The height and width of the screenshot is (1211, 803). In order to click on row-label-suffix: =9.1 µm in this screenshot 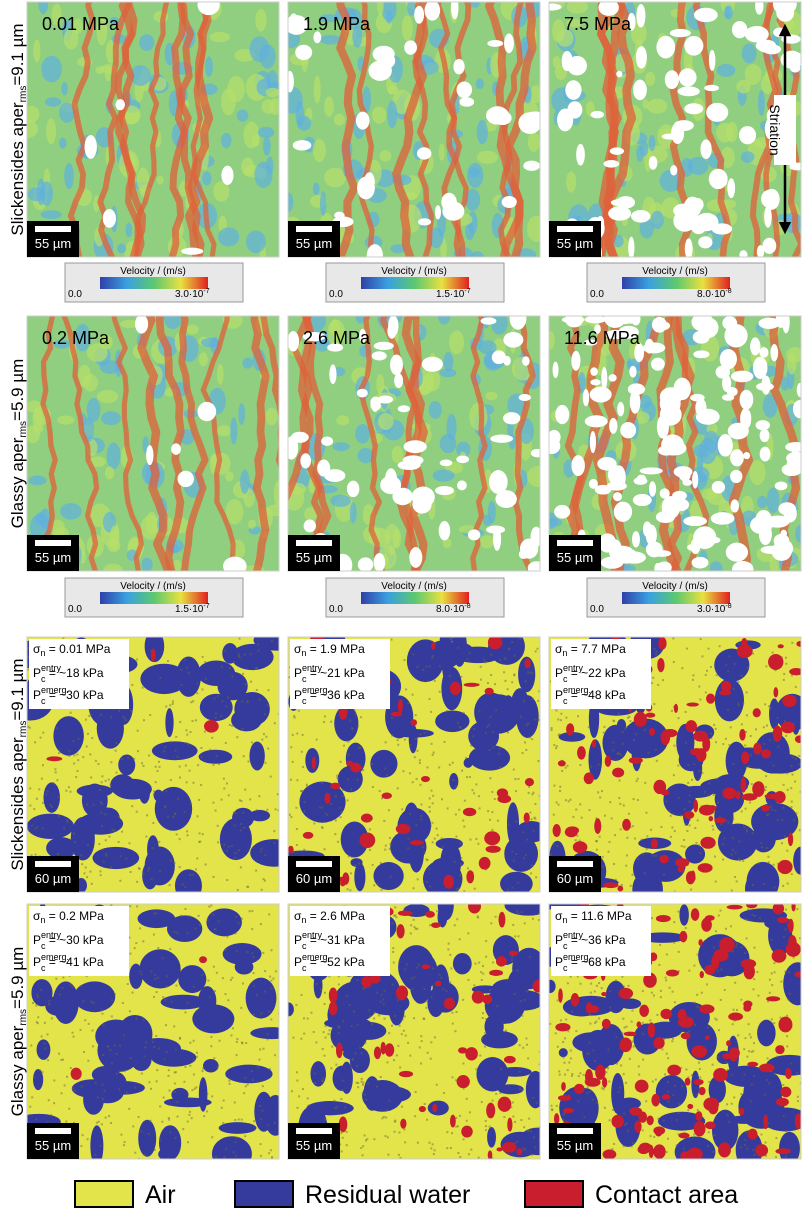, I will do `click(17, 689)`.